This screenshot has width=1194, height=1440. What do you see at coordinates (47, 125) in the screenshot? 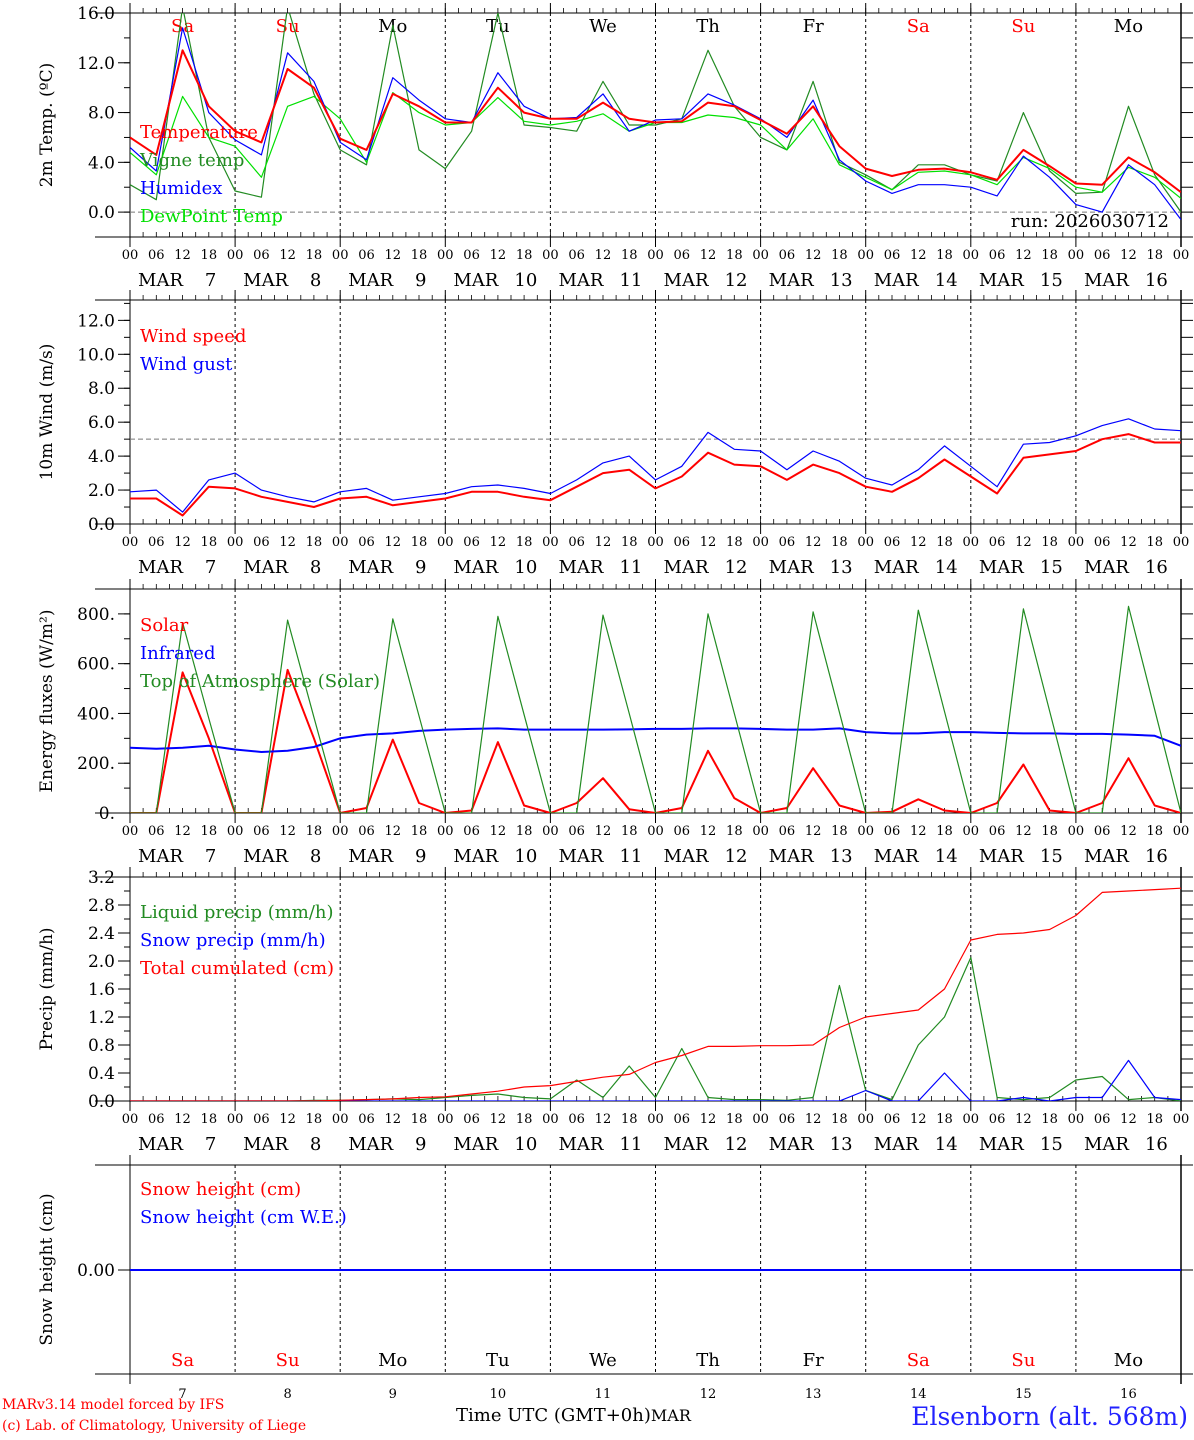
I see `y-axis-label: 2m Temp. (ºC)` at bounding box center [47, 125].